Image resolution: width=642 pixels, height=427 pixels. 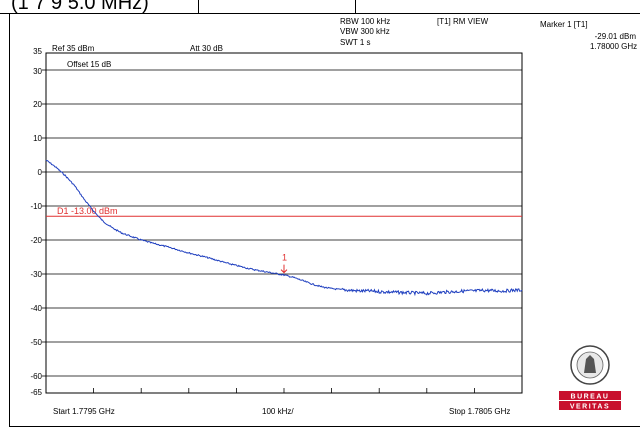 What do you see at coordinates (284, 269) in the screenshot?
I see `marker-symbol` at bounding box center [284, 269].